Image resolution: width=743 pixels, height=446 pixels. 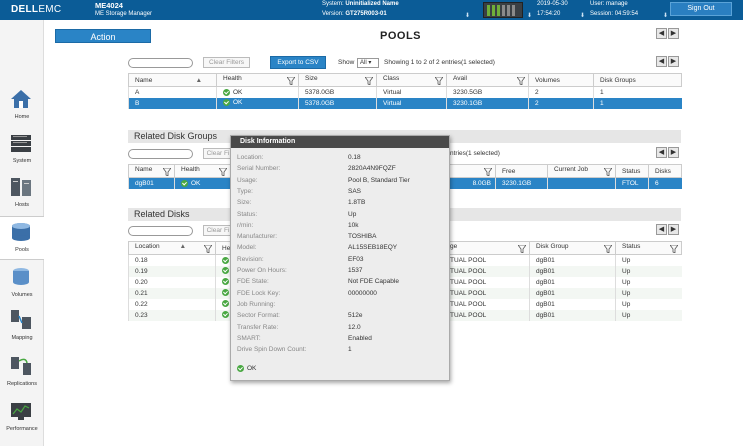 What do you see at coordinates (373, 282) in the screenshot?
I see `disk-info-value: Not FDE Capable` at bounding box center [373, 282].